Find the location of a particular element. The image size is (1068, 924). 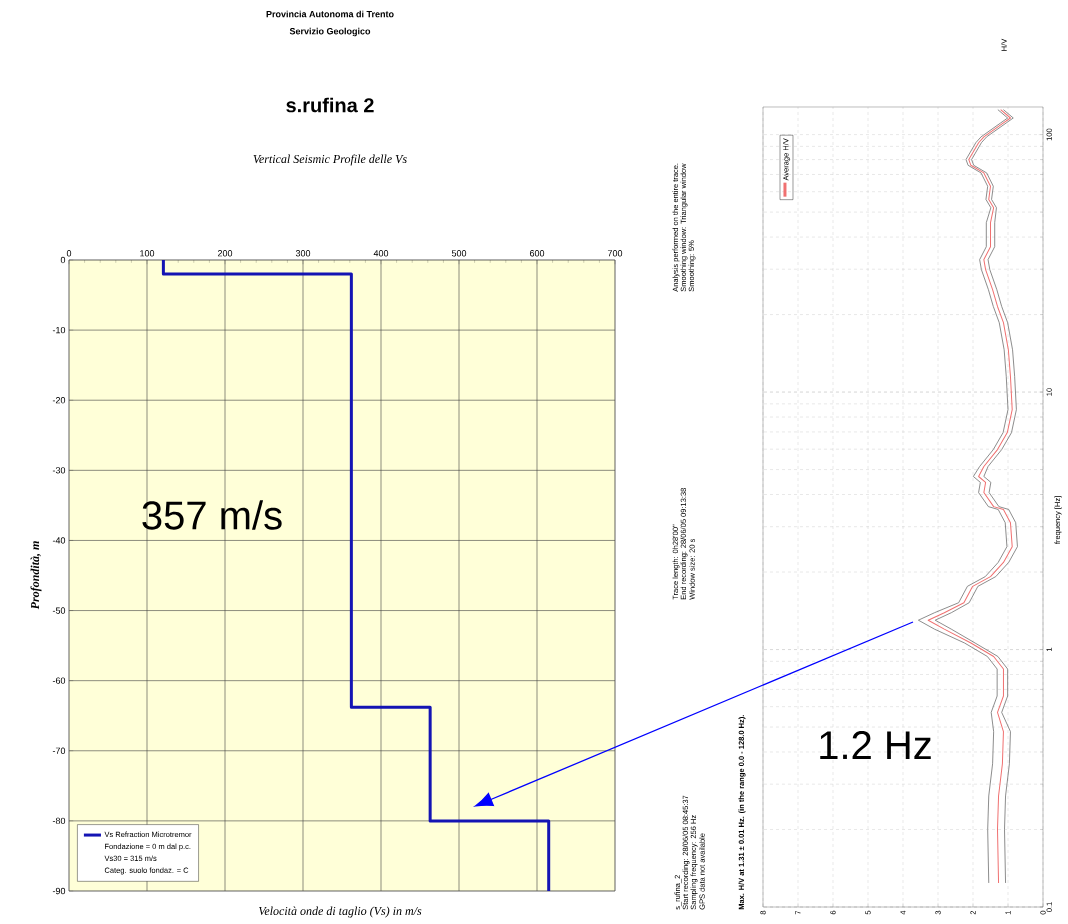

x-tick-label: 400 is located at coordinates (381, 253).